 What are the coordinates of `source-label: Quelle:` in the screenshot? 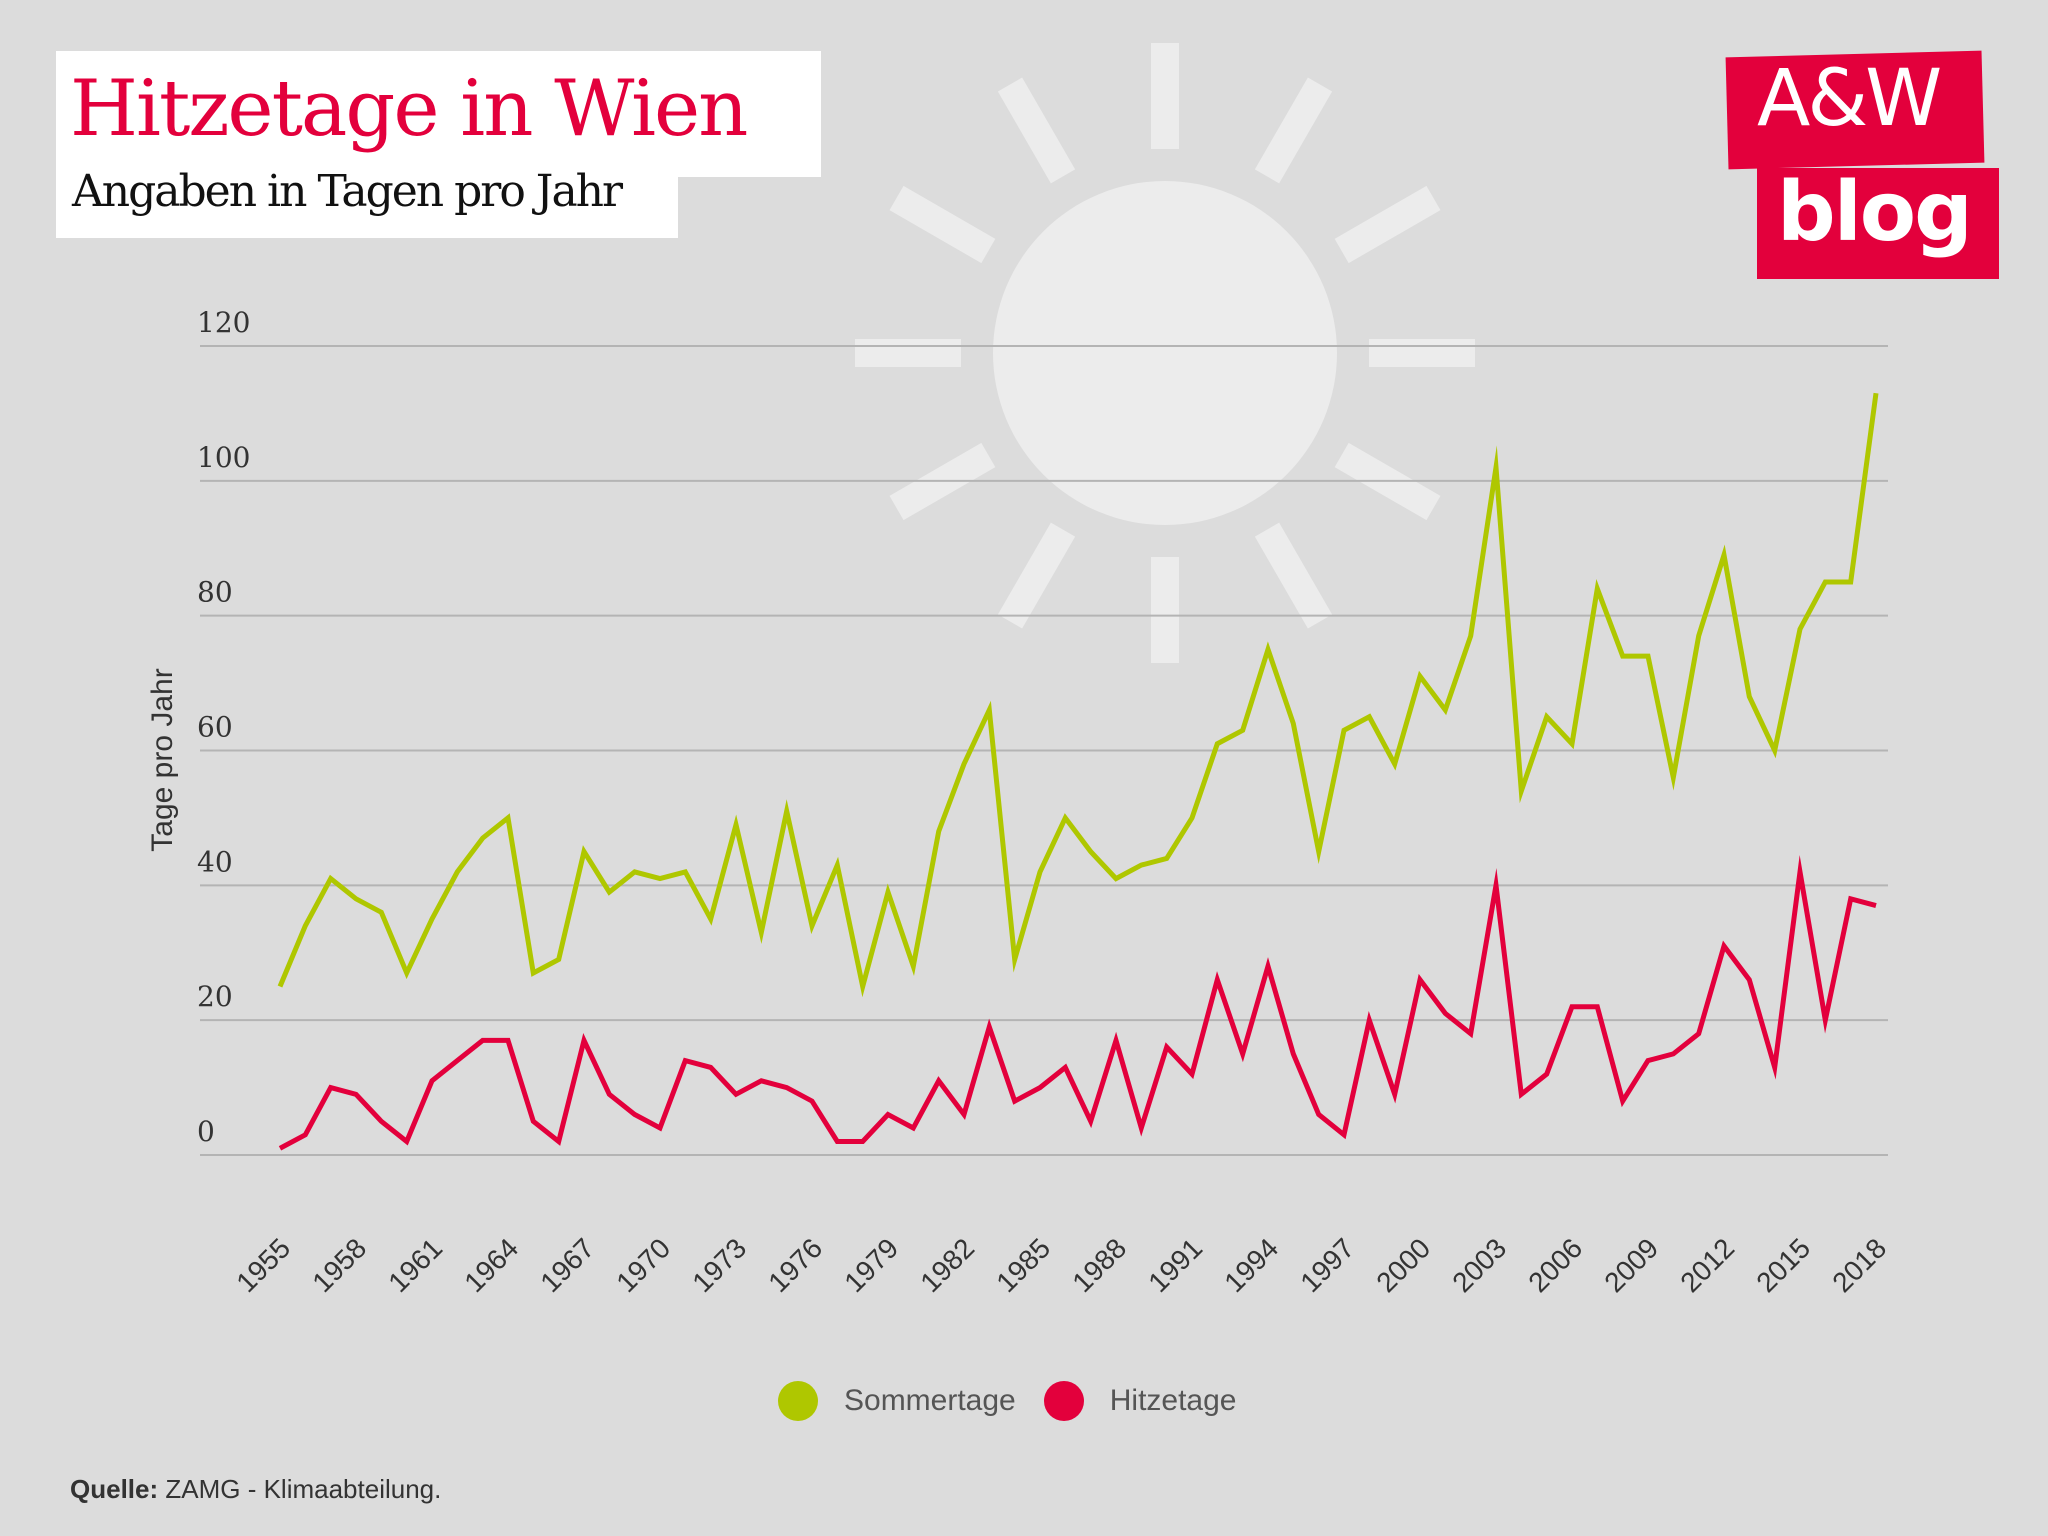 It's located at (114, 1489).